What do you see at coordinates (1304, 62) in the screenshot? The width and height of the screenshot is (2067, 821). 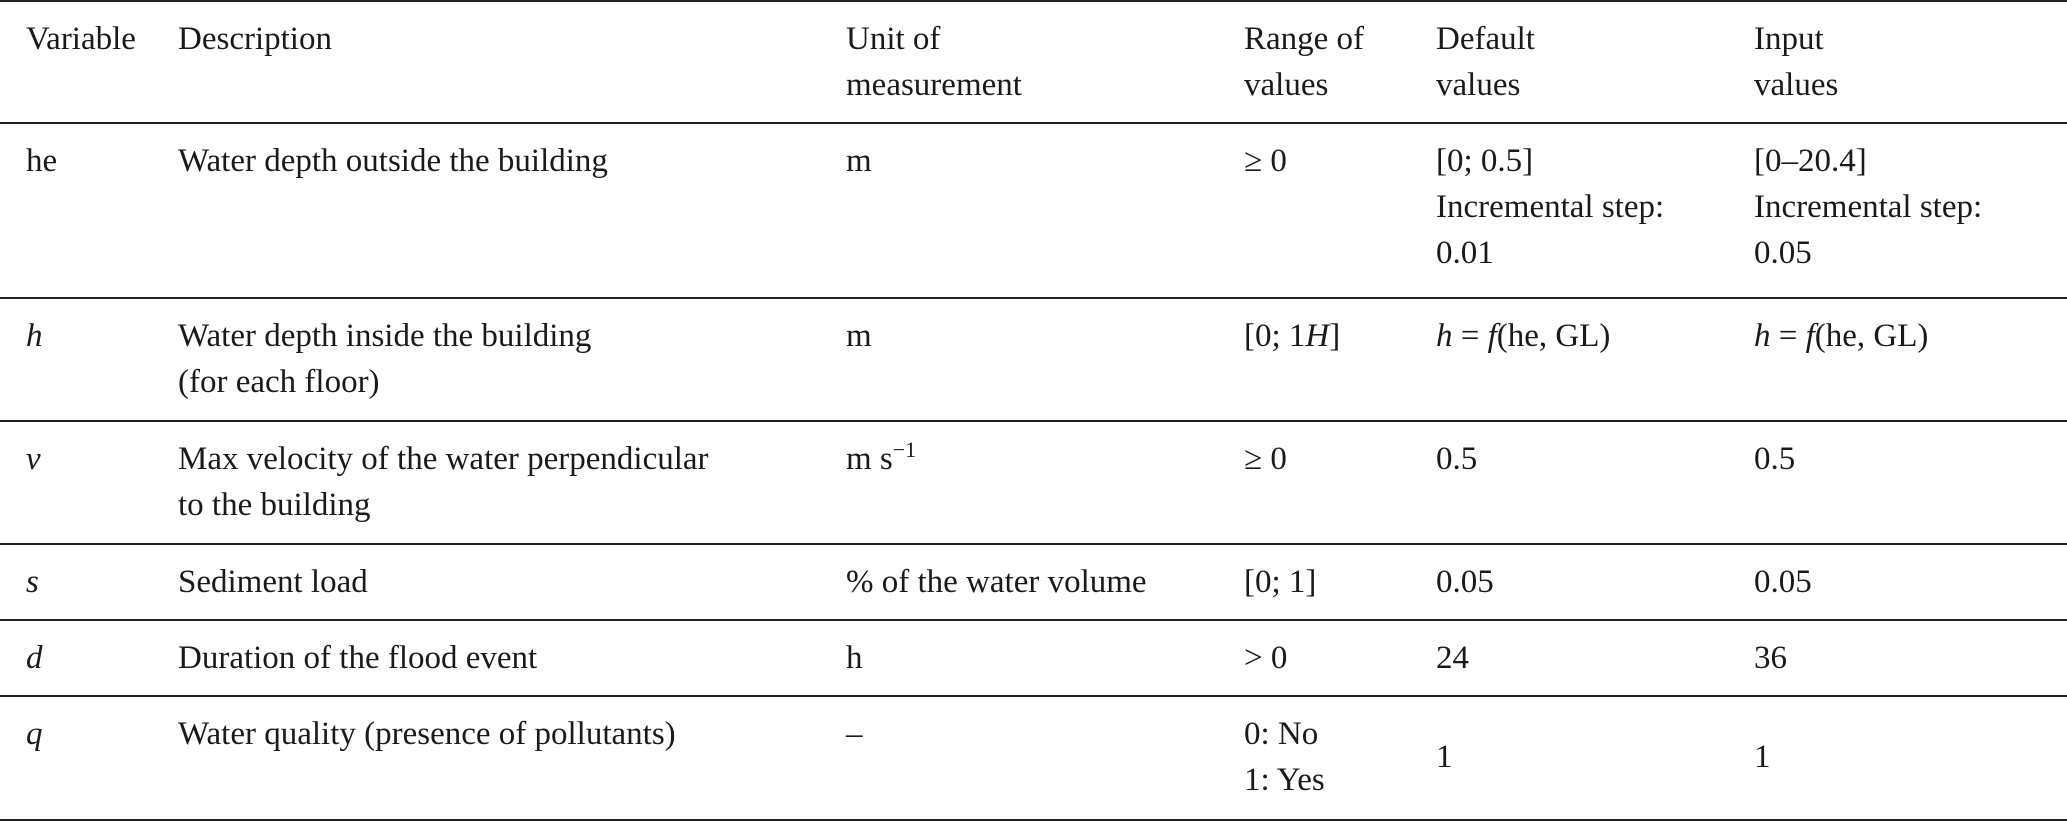 I see `header-range: Range of values` at bounding box center [1304, 62].